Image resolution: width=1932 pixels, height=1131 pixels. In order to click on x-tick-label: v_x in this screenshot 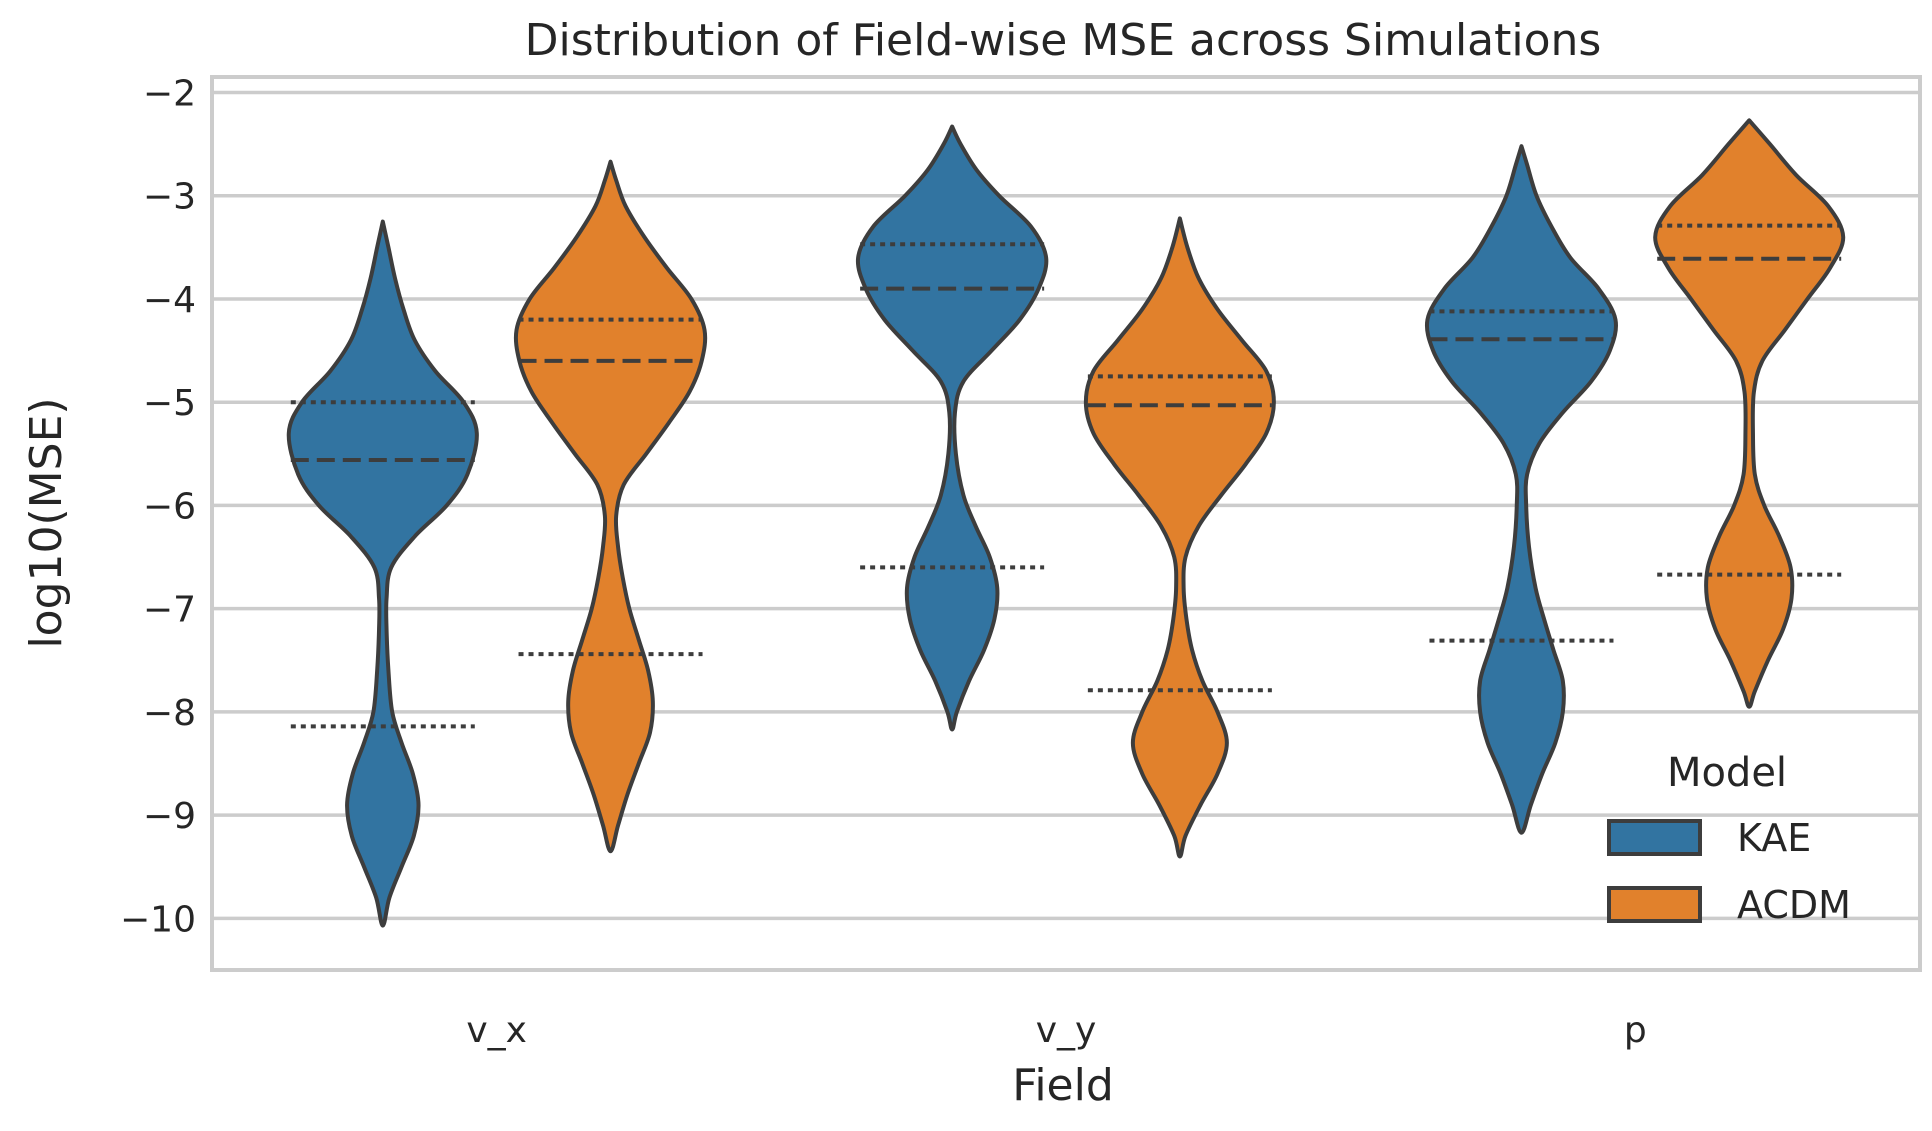, I will do `click(496, 1030)`.